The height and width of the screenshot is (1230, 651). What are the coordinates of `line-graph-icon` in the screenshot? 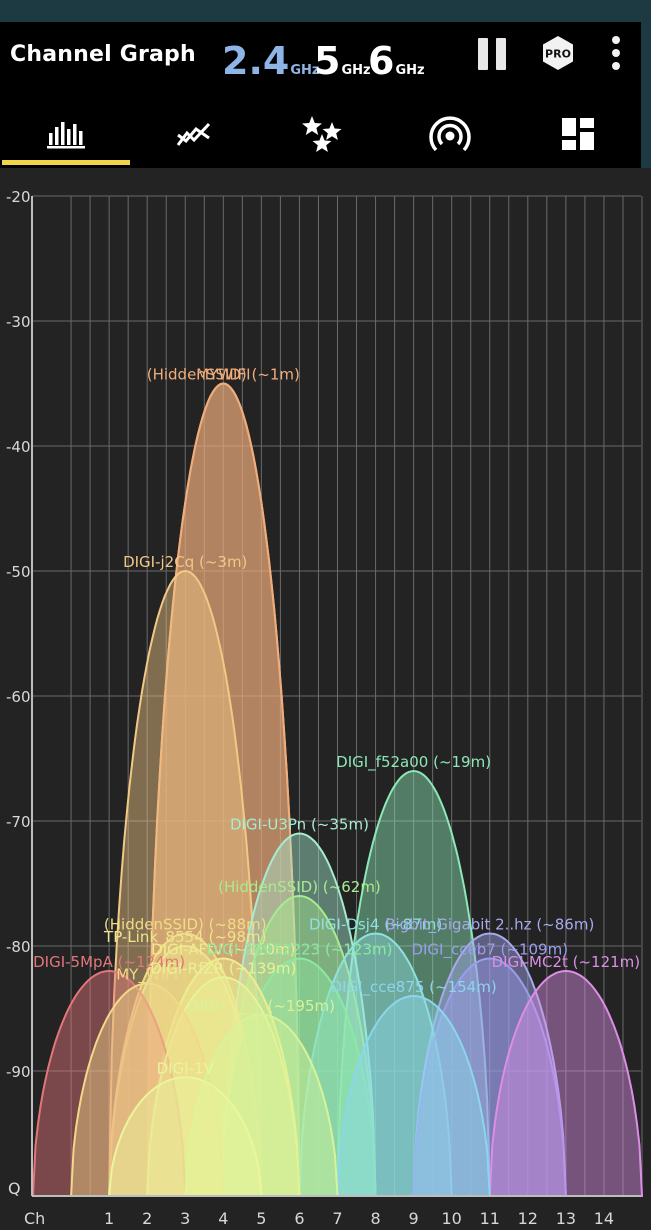 It's located at (193, 134).